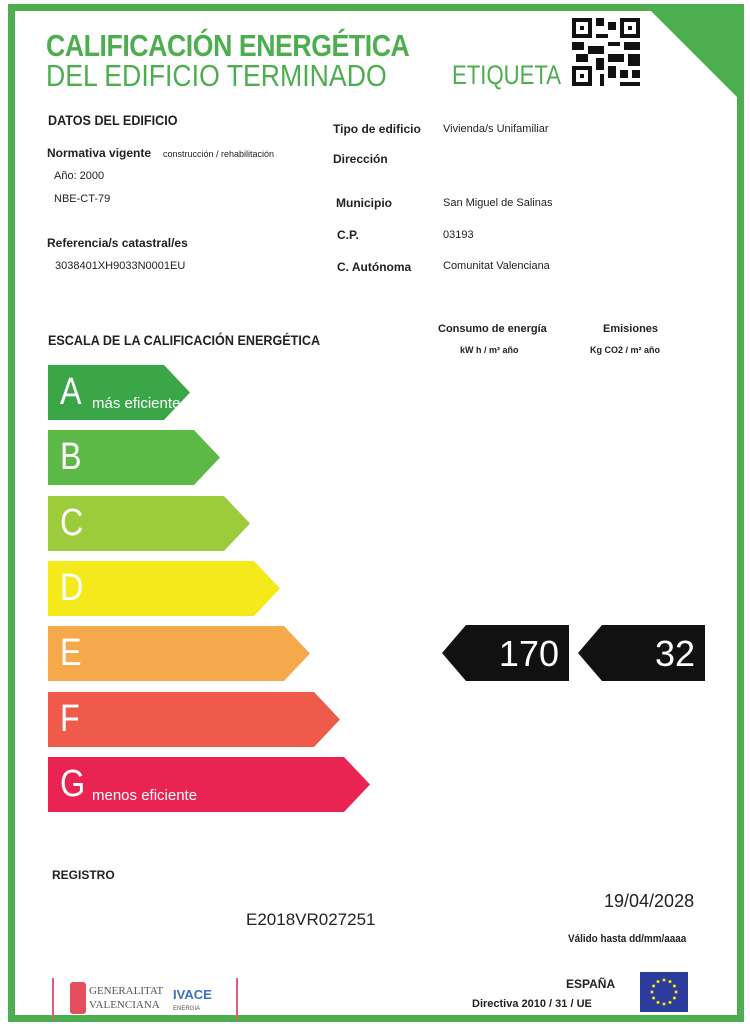 This screenshot has width=750, height=1024. Describe the element at coordinates (145, 795) in the screenshot. I see `class-sub: menos eficiente` at that location.